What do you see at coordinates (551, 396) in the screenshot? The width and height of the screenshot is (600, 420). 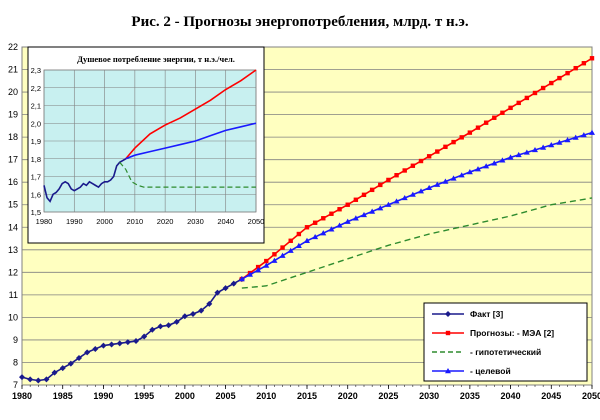 I see `x-tick-label: 2045` at bounding box center [551, 396].